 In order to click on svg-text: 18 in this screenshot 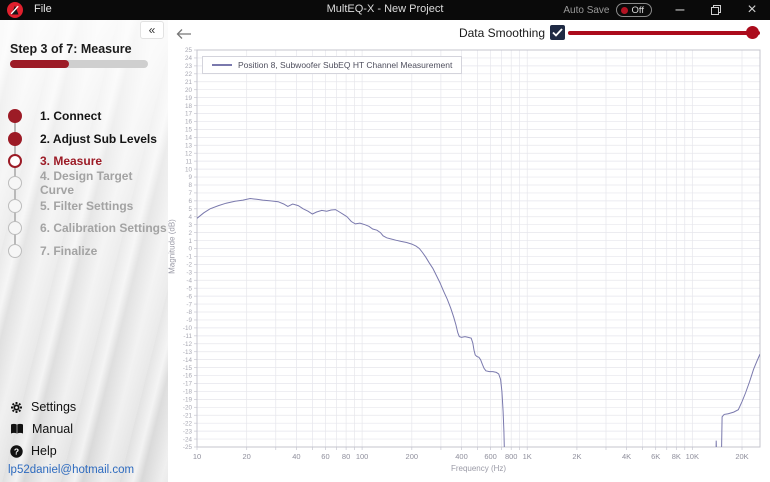, I will do `click(189, 106)`.